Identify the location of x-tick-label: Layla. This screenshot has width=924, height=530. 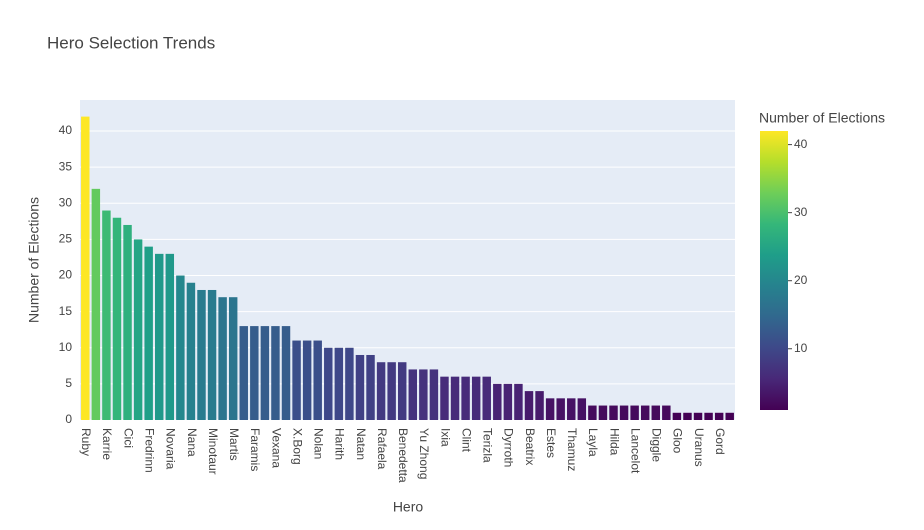
(593, 442).